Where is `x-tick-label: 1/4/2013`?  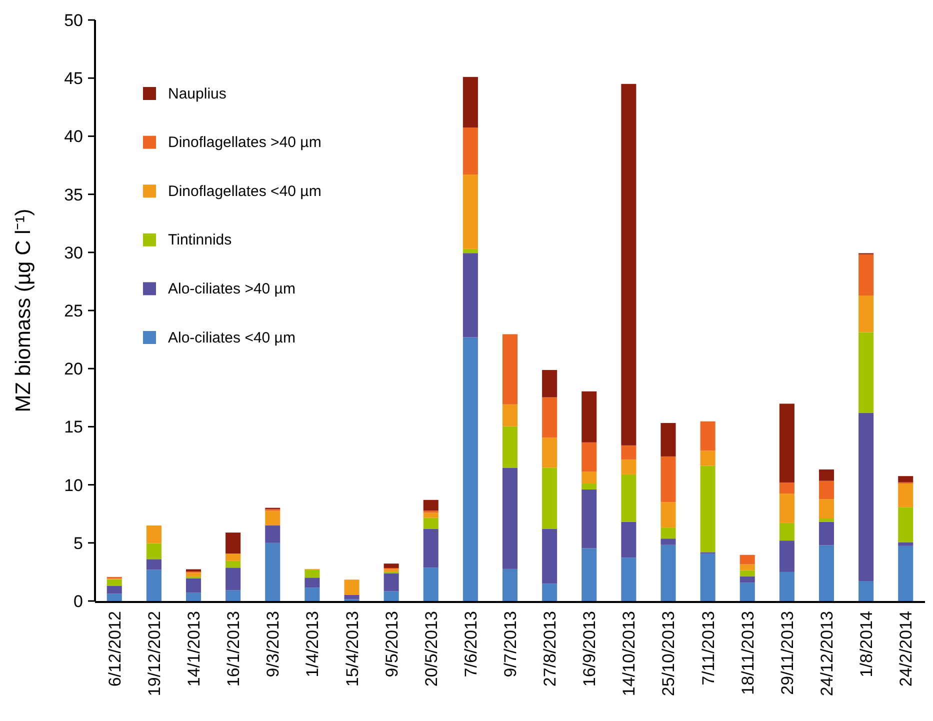 x-tick-label: 1/4/2013 is located at coordinates (312, 644).